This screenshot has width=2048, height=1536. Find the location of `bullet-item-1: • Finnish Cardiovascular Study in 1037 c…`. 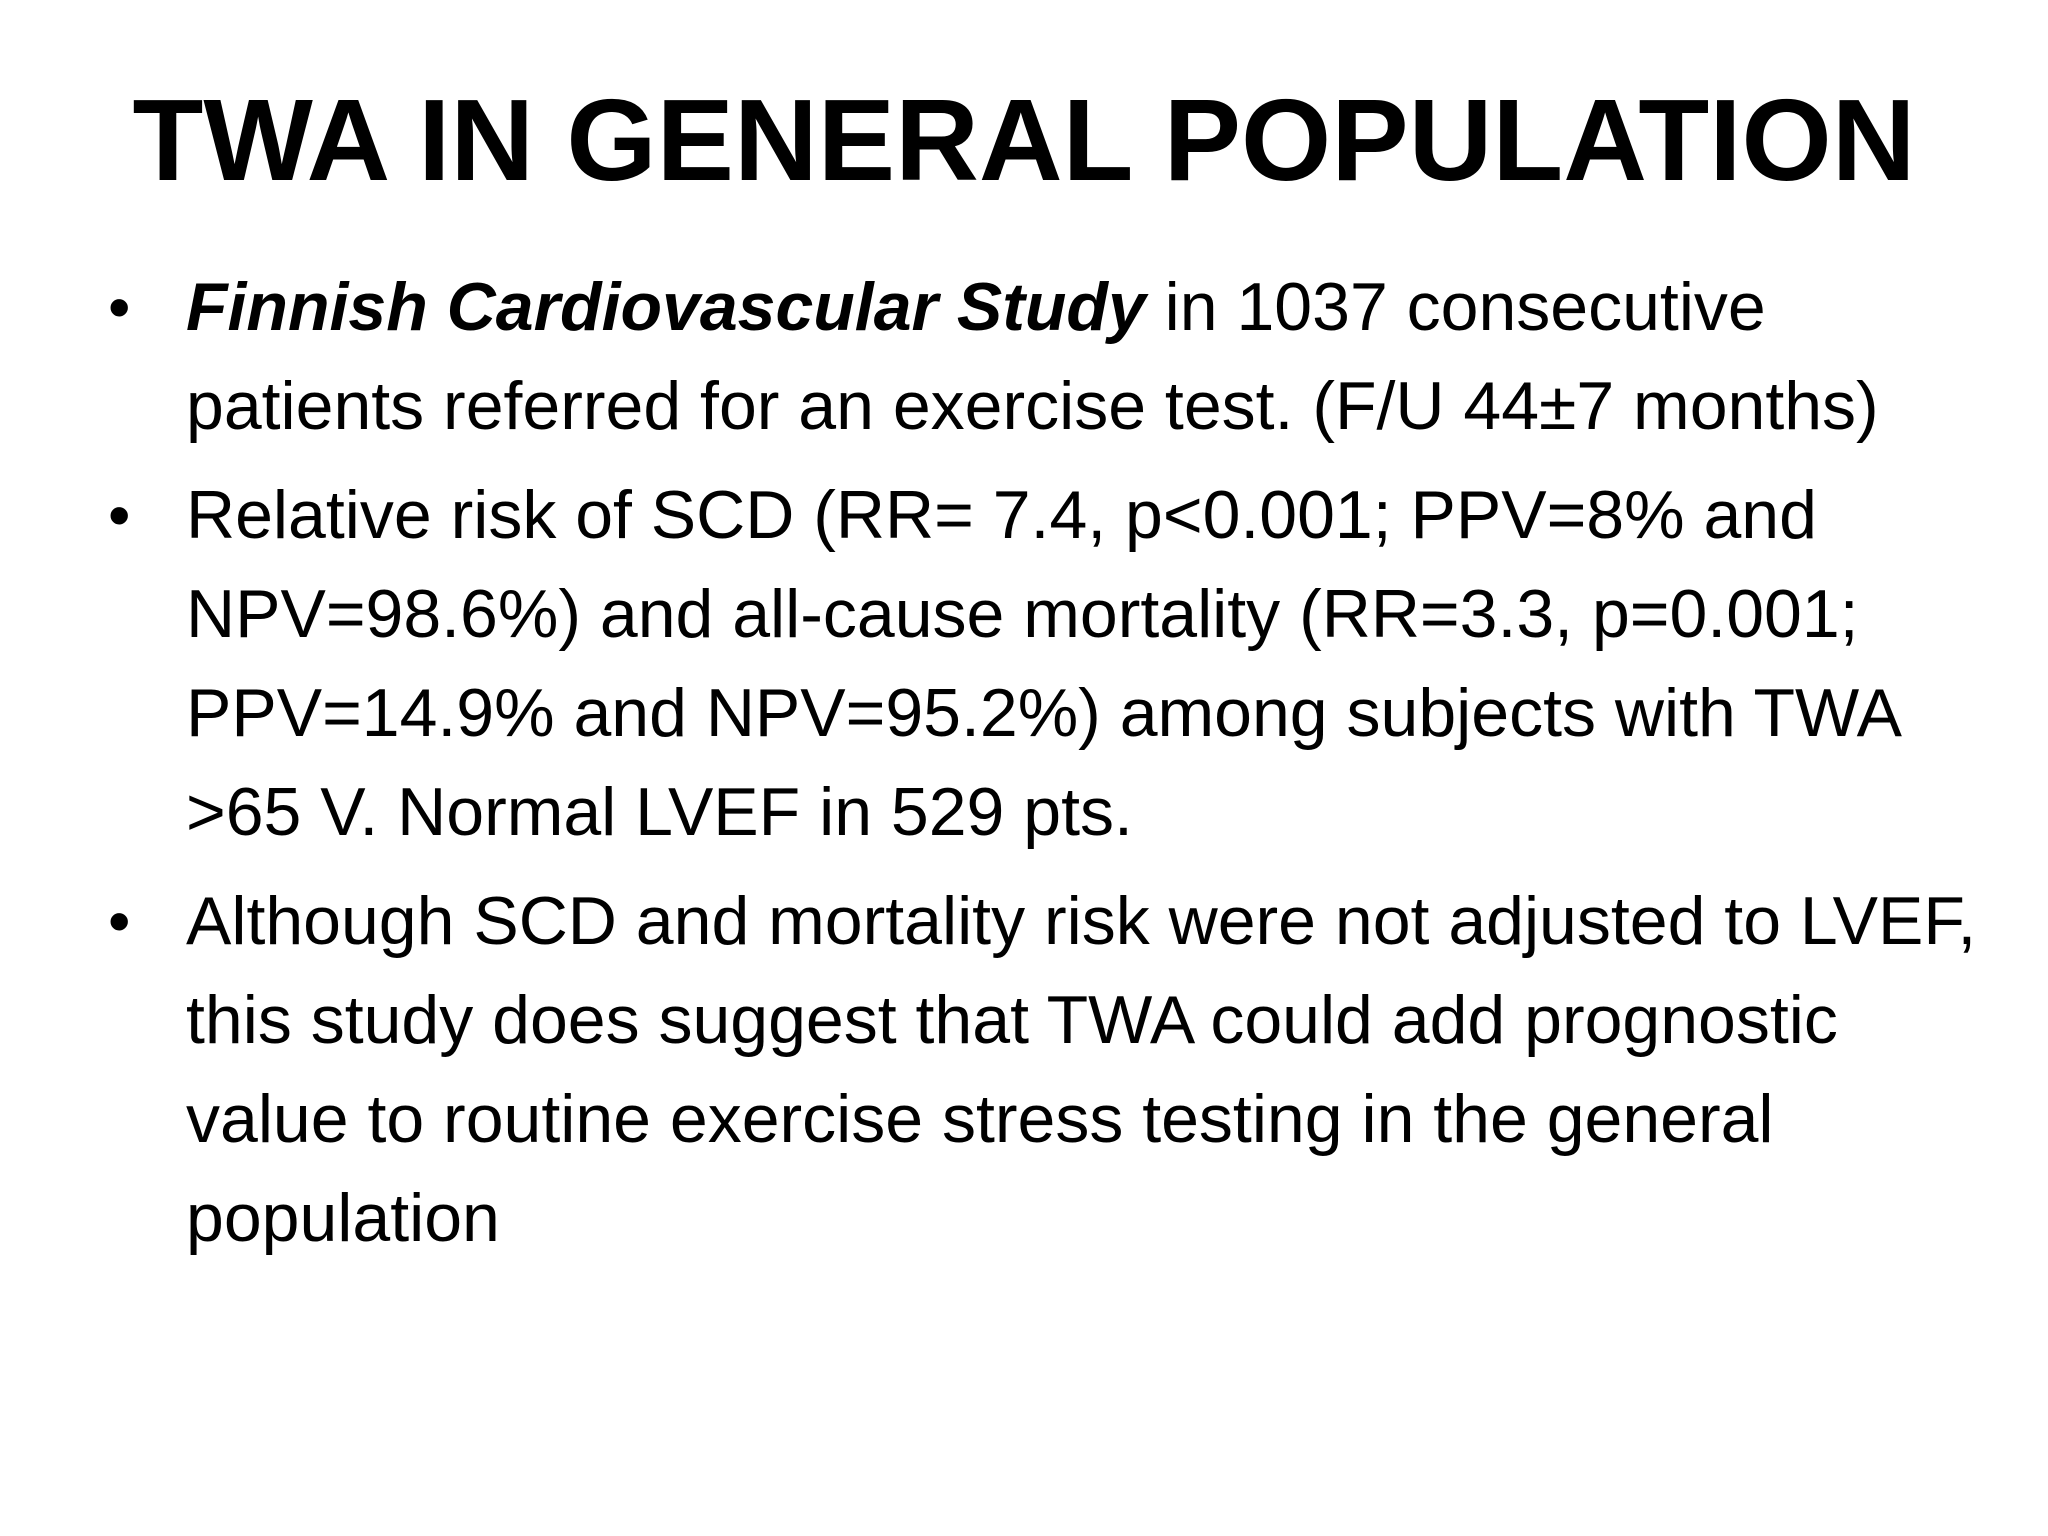

bullet-item-1: • Finnish Cardiovascular Study in 1037 c… is located at coordinates (1048, 357).